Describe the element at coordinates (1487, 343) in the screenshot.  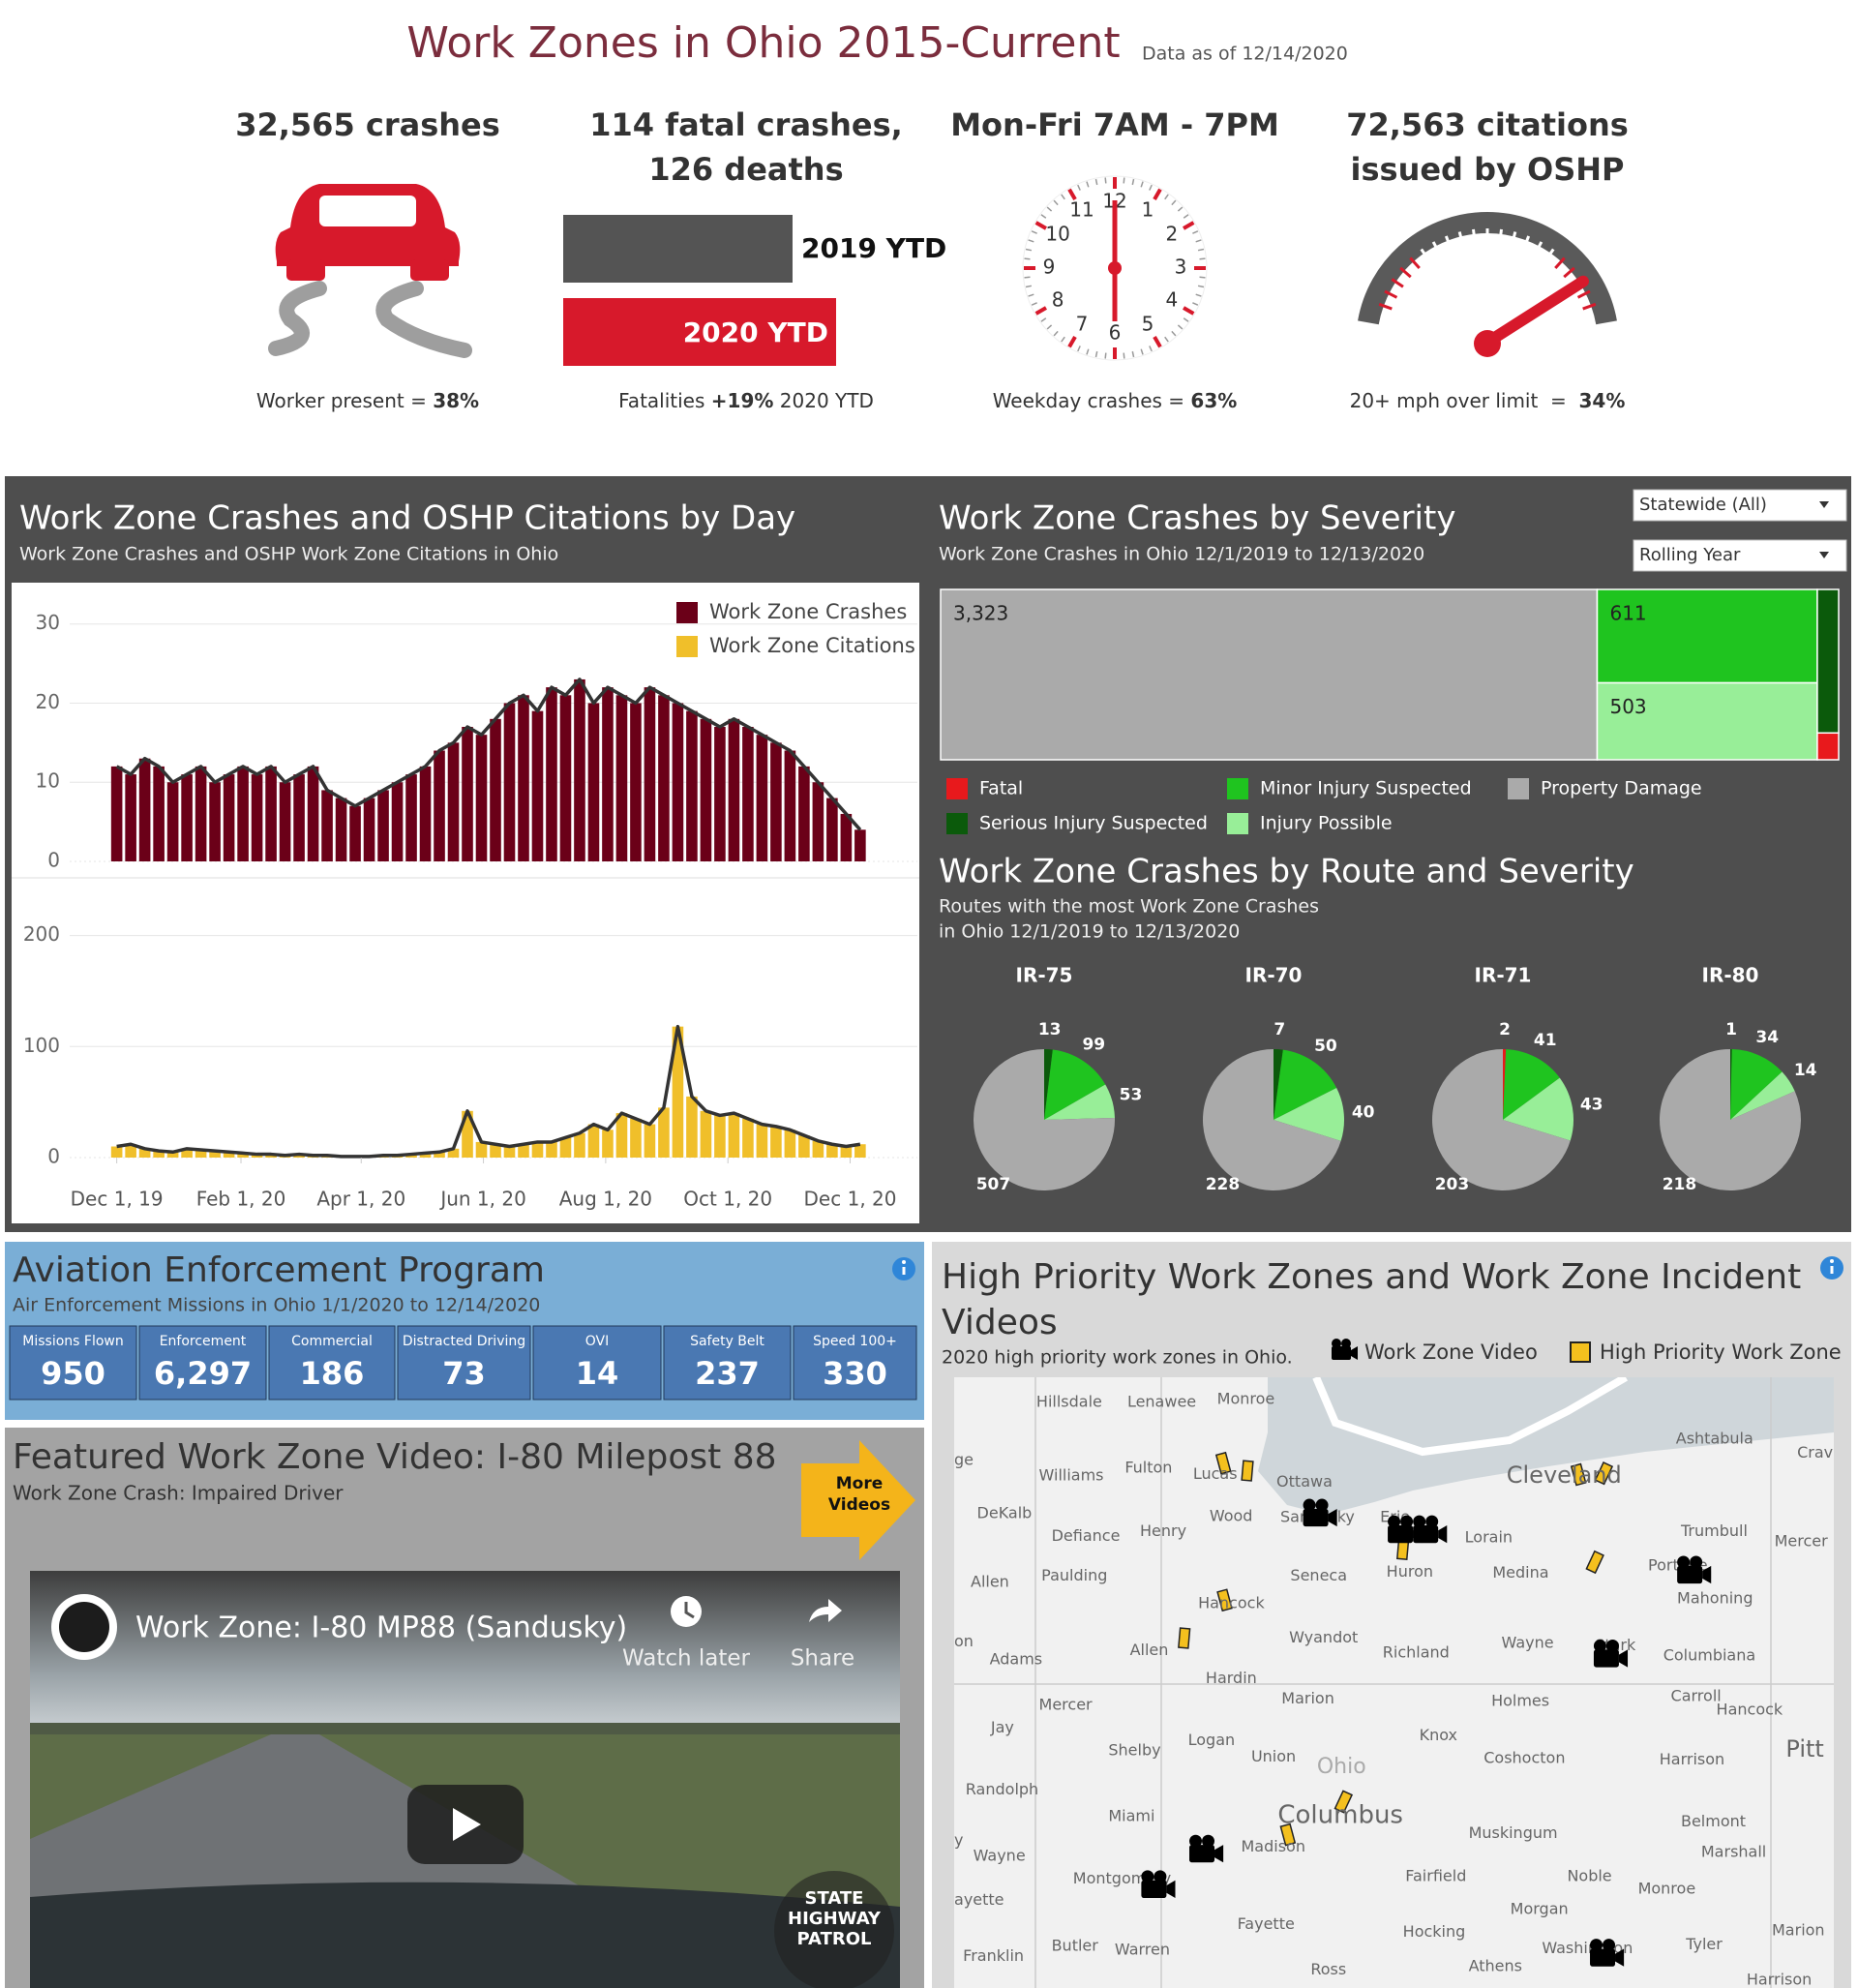
I see `gauge-hub` at that location.